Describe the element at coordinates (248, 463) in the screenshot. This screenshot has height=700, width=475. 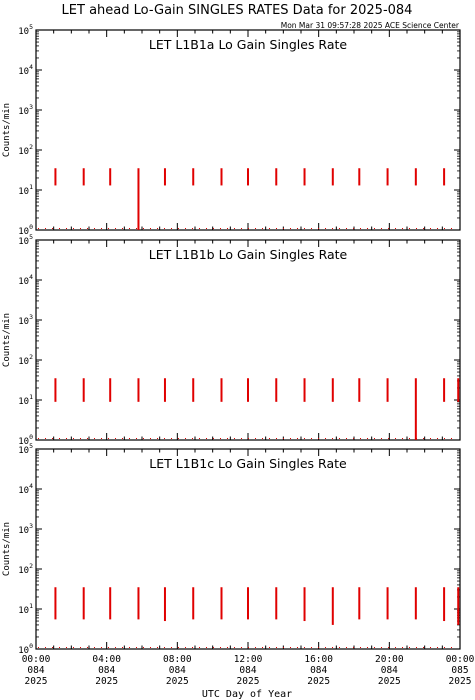
I see `panel-title: LET L1B1c Lo Gain Singles Rate` at that location.